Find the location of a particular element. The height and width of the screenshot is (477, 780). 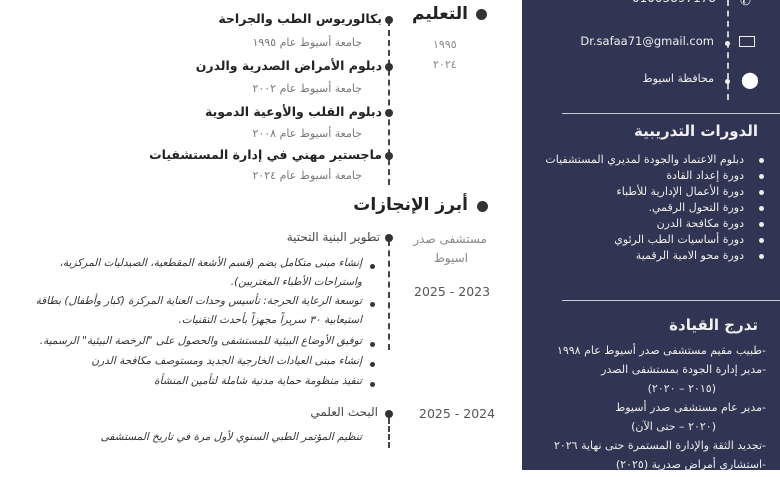

course-label: دورة التحول الرقمي. is located at coordinates (696, 207).